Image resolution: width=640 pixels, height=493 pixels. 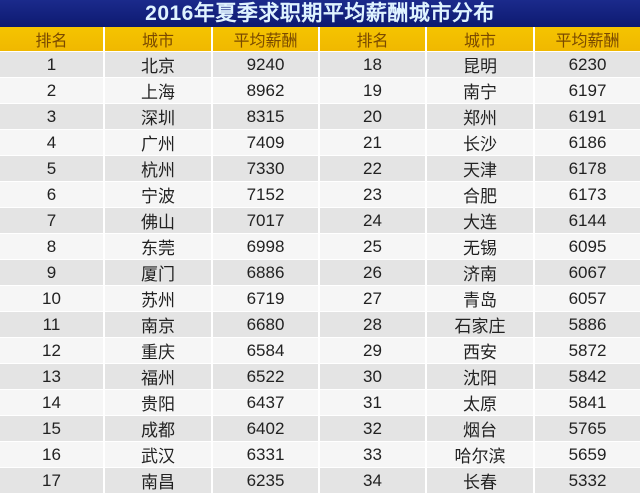 What do you see at coordinates (265, 454) in the screenshot?
I see `salary-cell: 6331` at bounding box center [265, 454].